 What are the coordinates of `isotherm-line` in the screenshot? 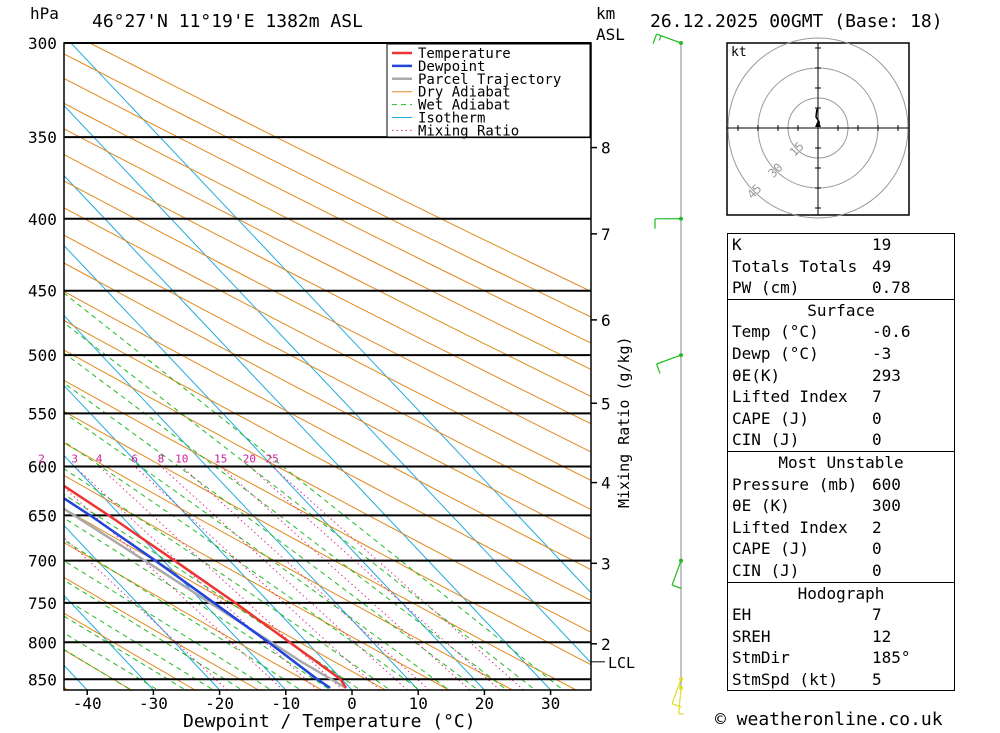 It's located at (142, 607).